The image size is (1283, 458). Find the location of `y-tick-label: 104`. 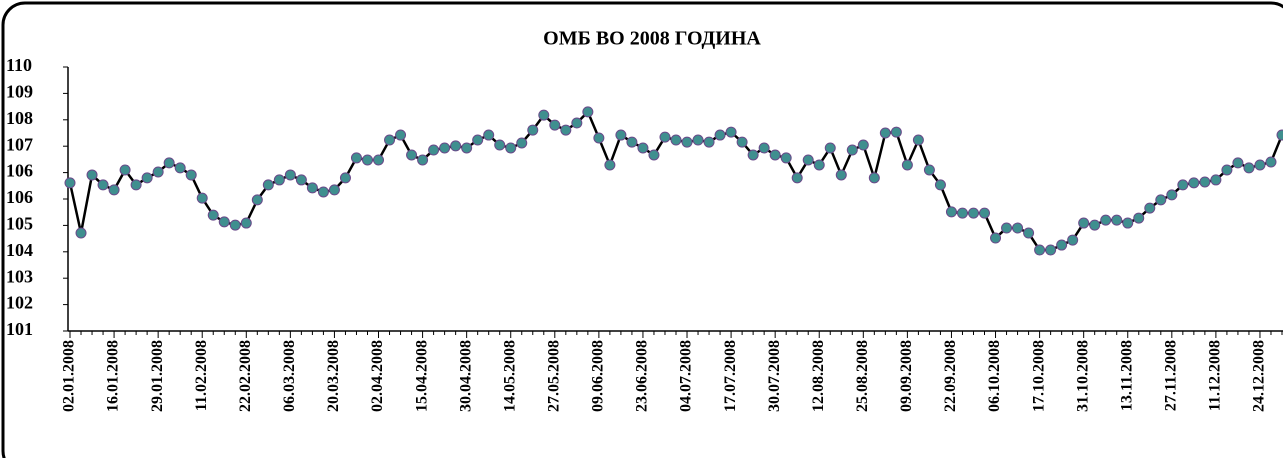

y-tick-label: 104 is located at coordinates (19, 250).